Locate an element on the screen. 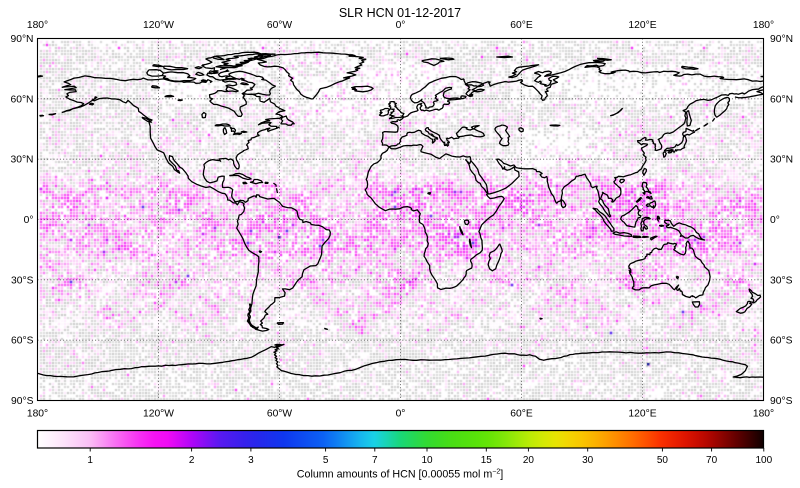 This screenshot has height=488, width=800. svg-text: 7 is located at coordinates (375, 460).